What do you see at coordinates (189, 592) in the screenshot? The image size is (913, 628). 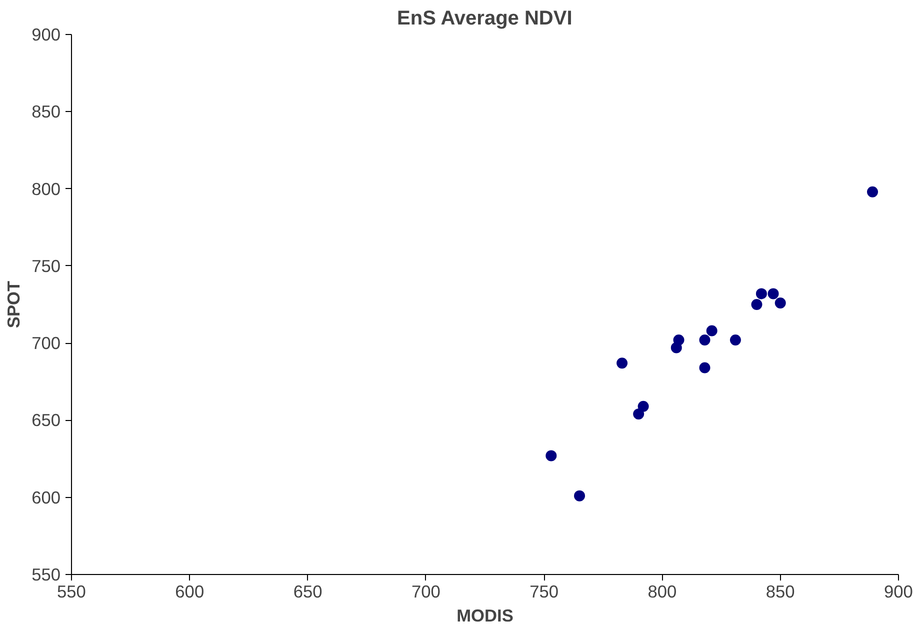 I see `x-tick-label: 600` at bounding box center [189, 592].